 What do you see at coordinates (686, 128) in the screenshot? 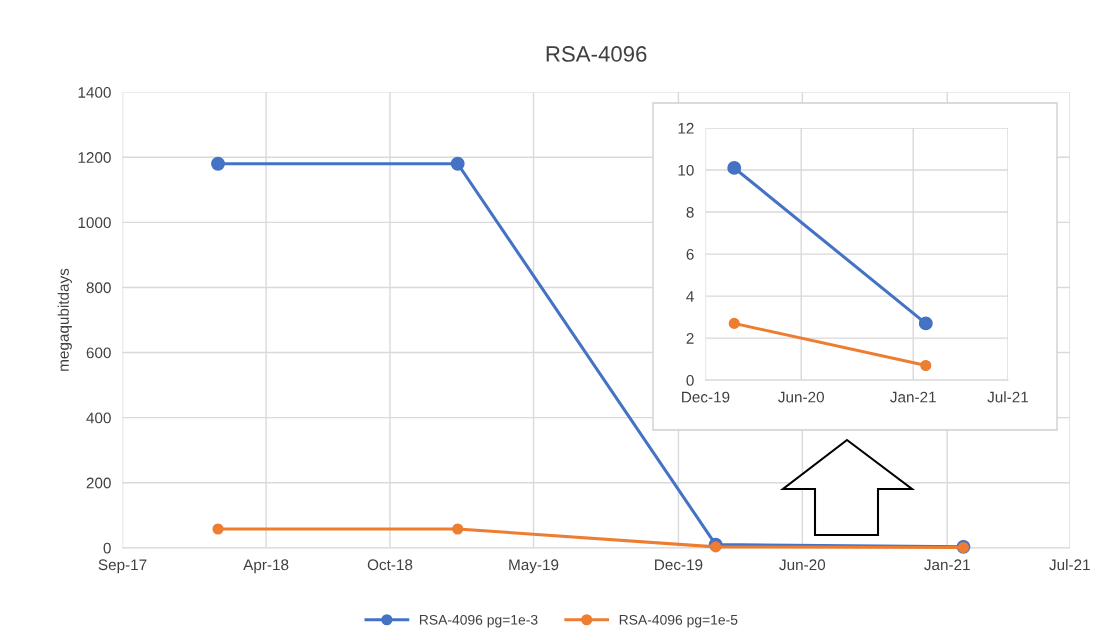
I see `y-tick-label: 12` at bounding box center [686, 128].